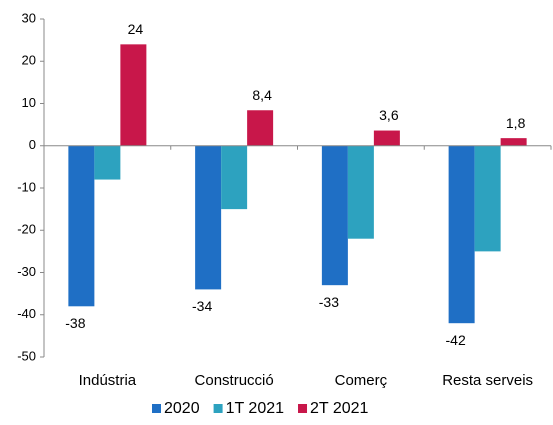  Describe the element at coordinates (108, 380) in the screenshot. I see `x-tick-label: Indústria` at that location.